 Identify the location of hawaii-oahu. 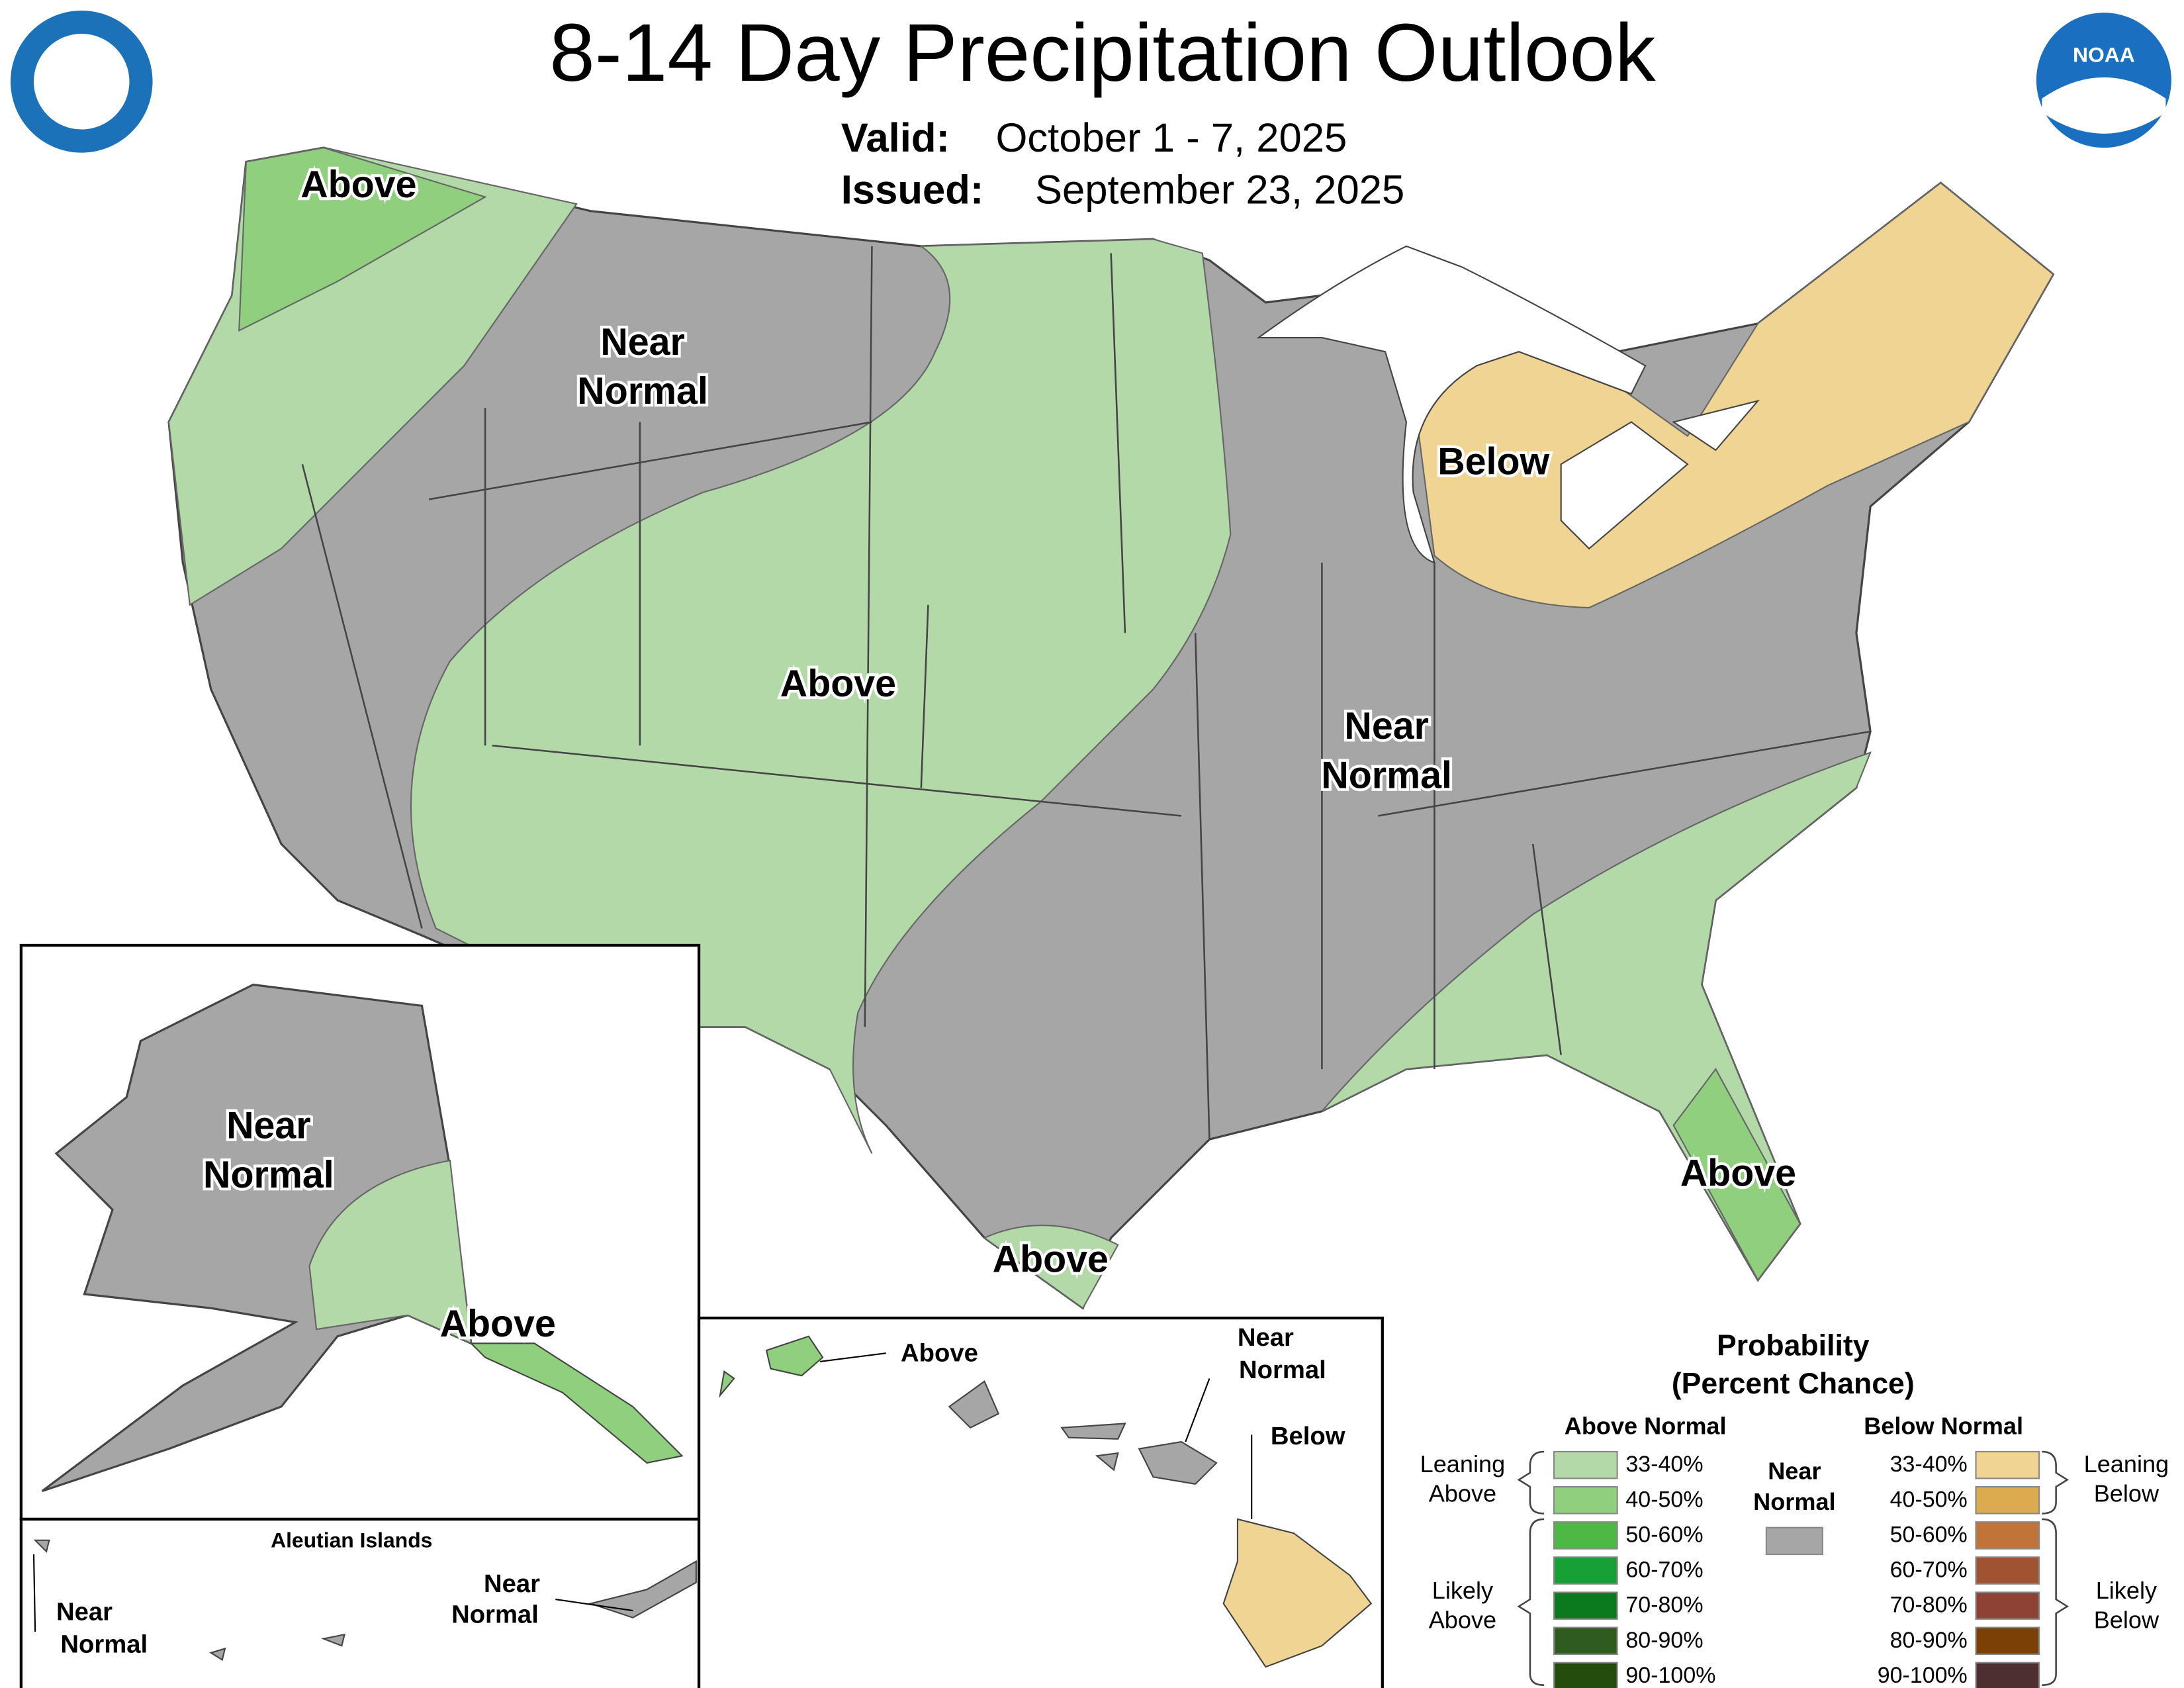
(974, 1404).